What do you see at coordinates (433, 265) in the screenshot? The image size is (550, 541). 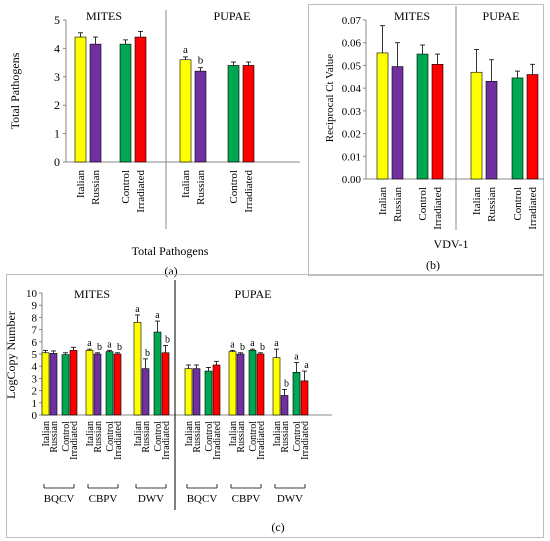 I see `b-panel-label: (b)` at bounding box center [433, 265].